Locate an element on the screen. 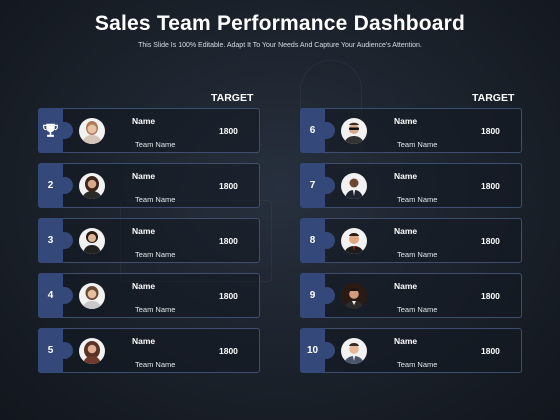  performance-card: 10 Name Team Name 1800 is located at coordinates (411, 350).